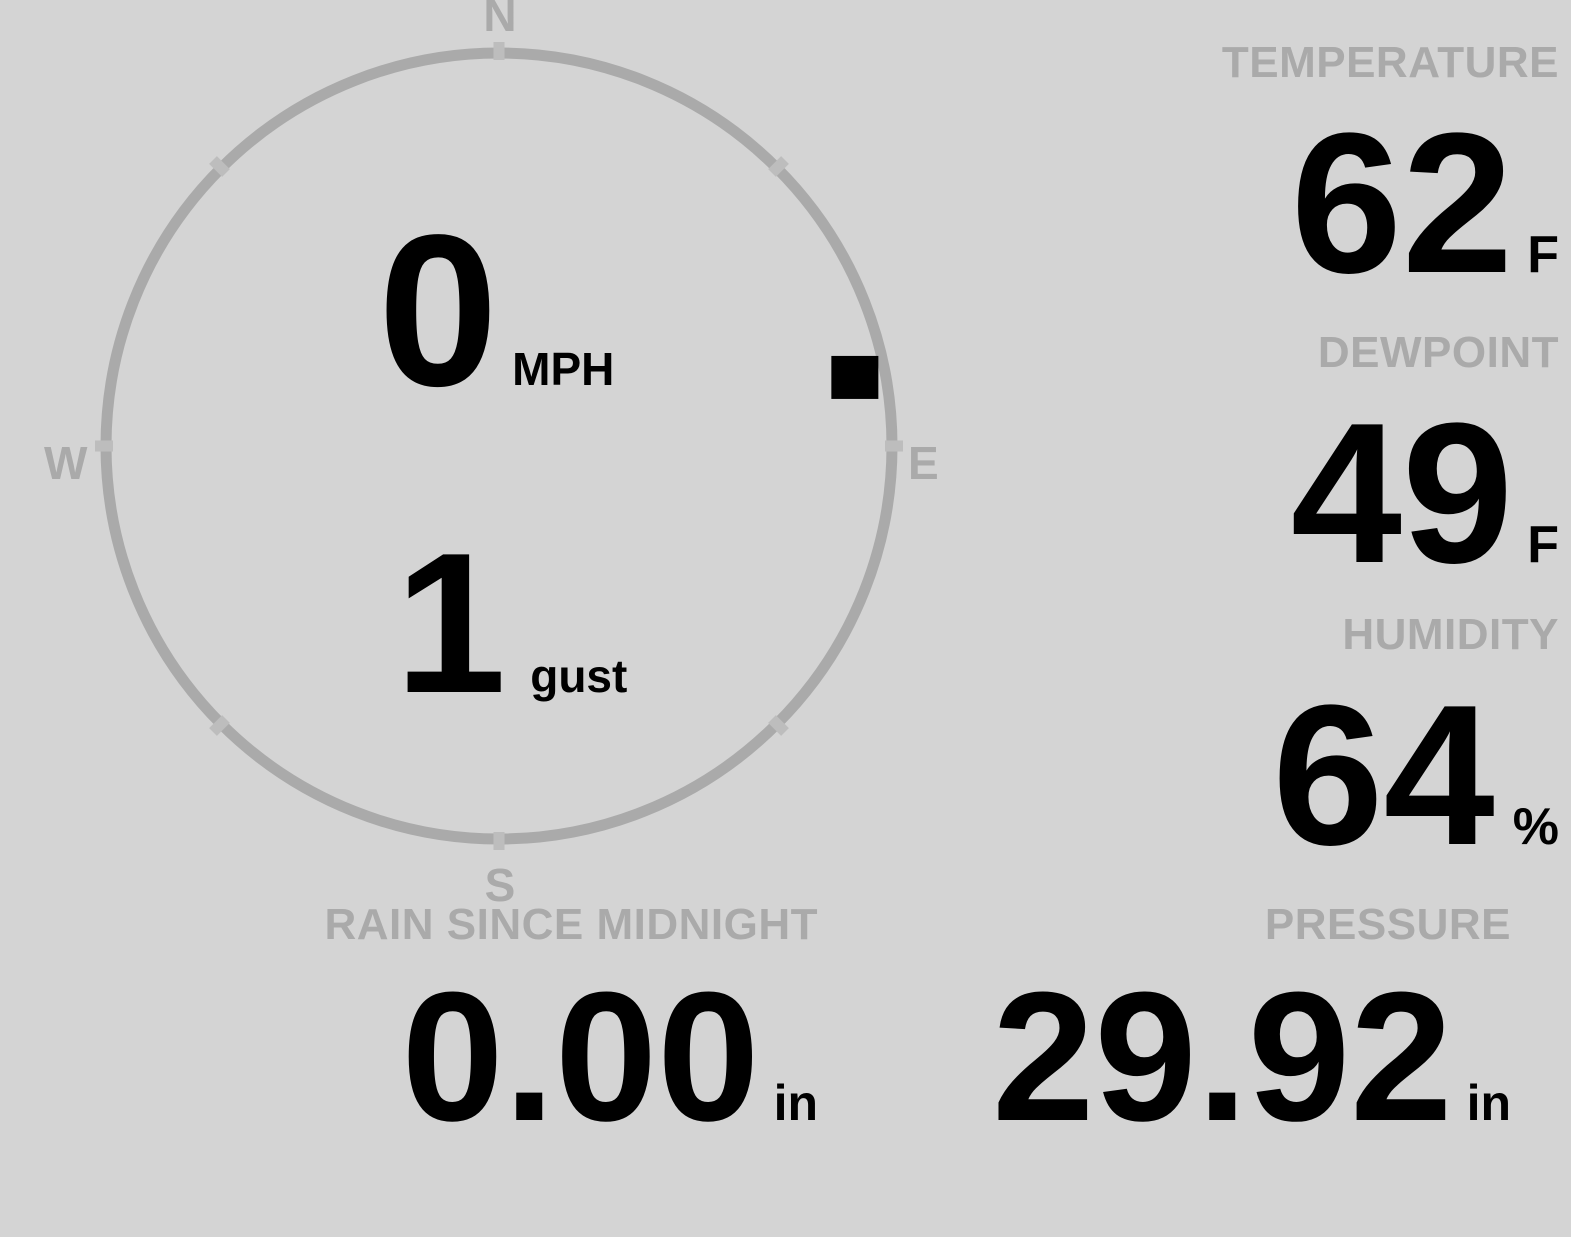  I want to click on wind-gust-unit: gust, so click(579, 676).